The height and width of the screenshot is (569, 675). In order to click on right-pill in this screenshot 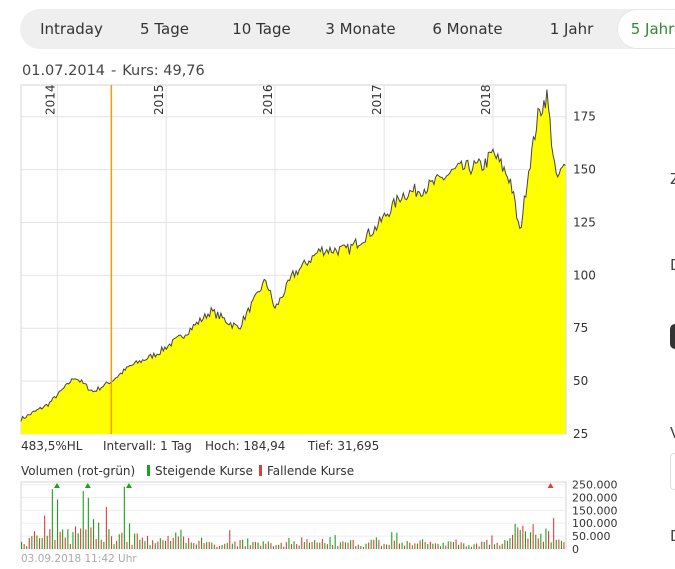, I will do `click(672, 336)`.